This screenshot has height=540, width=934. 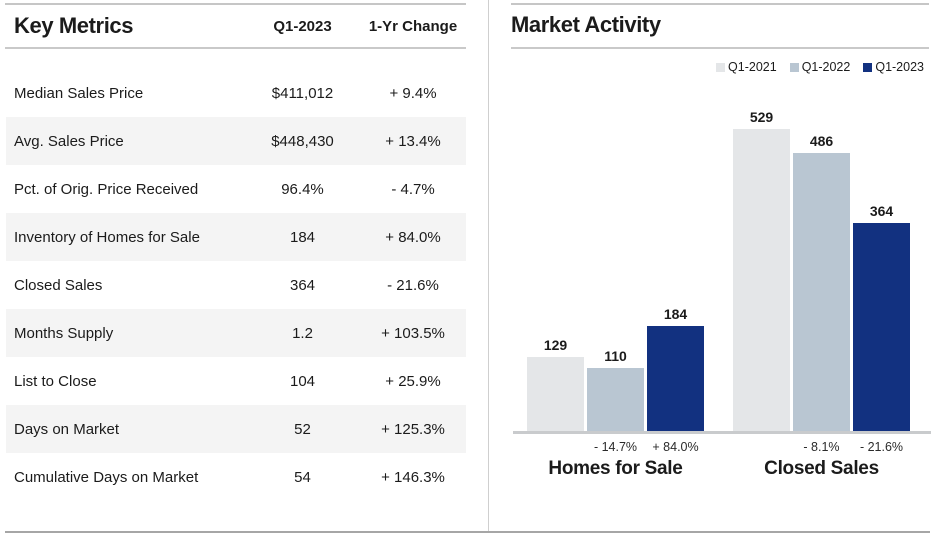 I want to click on metric-change: + 13.4%, so click(x=413, y=141).